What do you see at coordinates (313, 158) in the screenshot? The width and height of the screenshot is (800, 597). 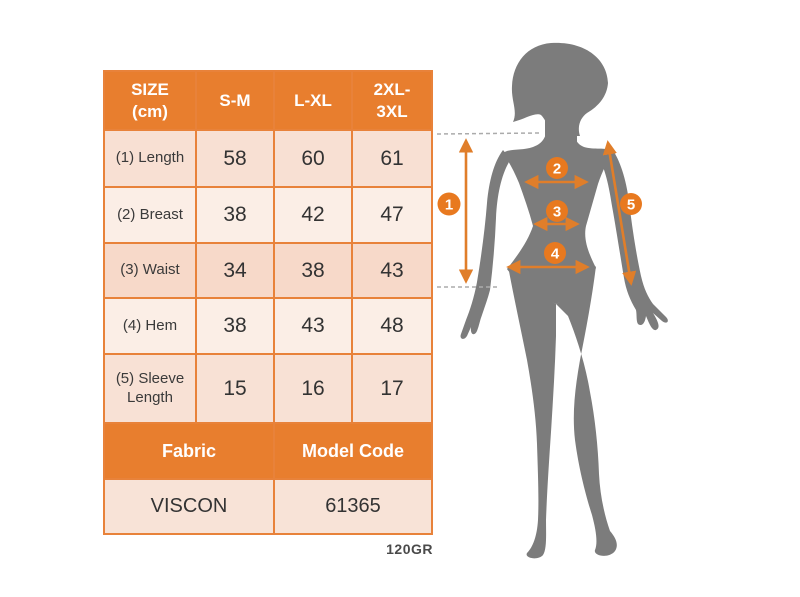 I see `cell-length-lxl: 60` at bounding box center [313, 158].